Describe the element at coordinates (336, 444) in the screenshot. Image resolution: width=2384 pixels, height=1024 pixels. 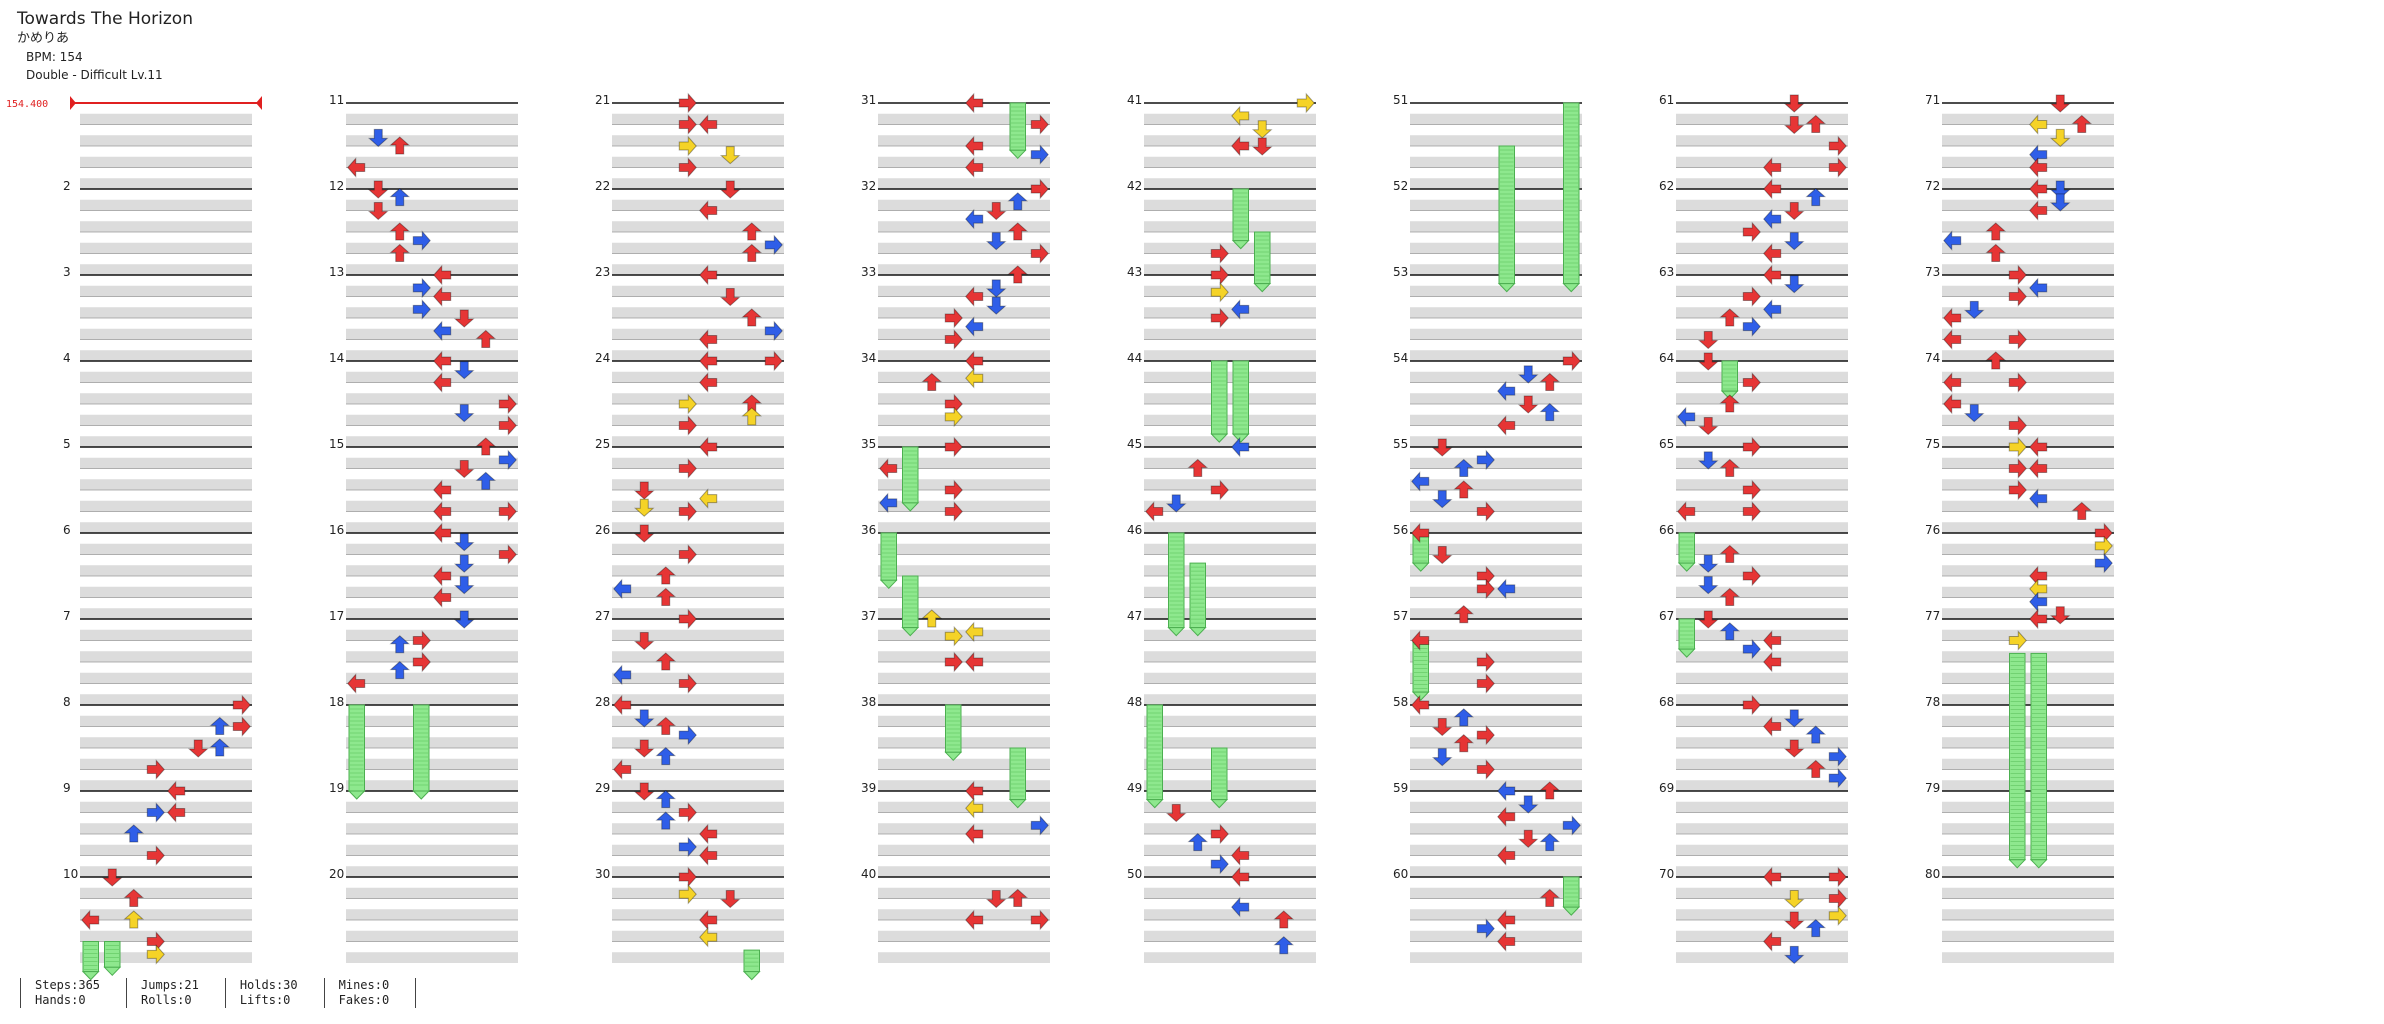
I see `measure-number: 15` at that location.